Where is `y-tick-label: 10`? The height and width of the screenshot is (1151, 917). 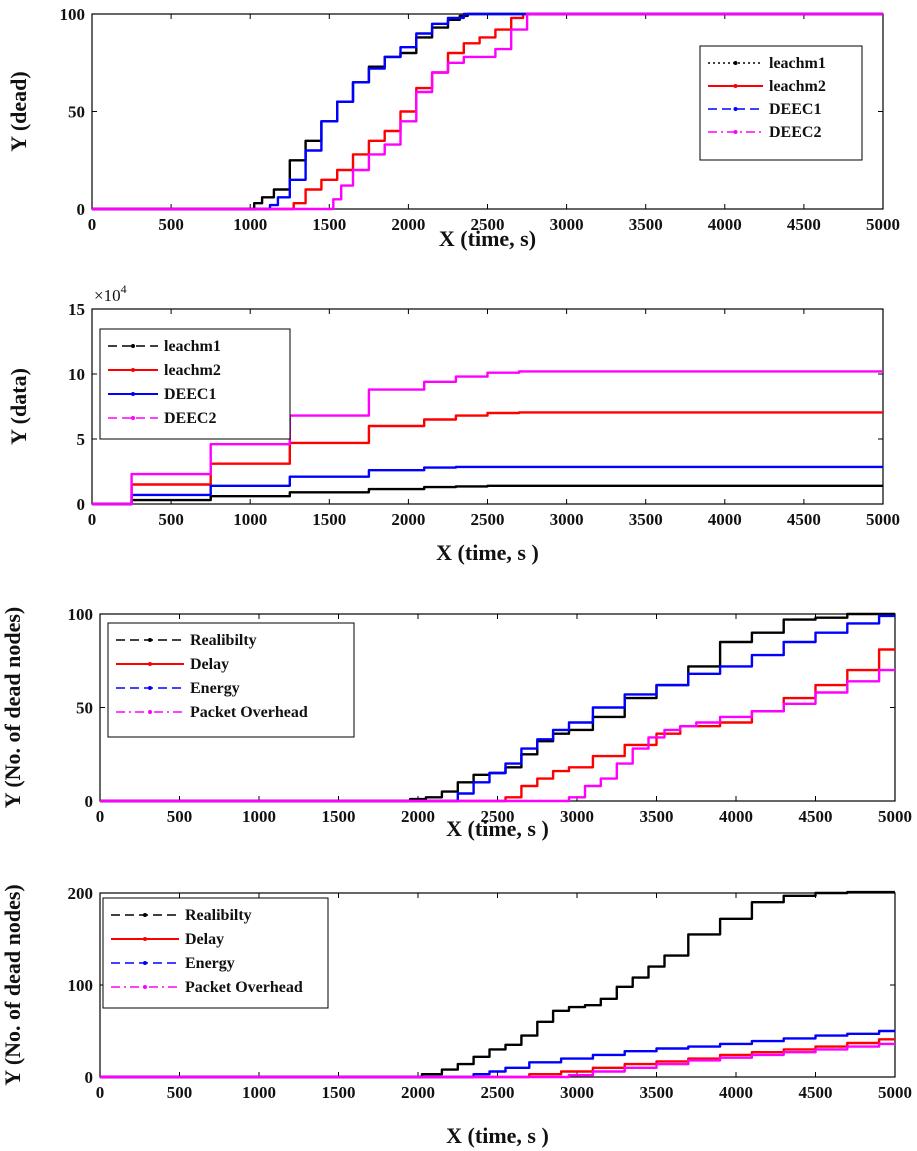 y-tick-label: 10 is located at coordinates (76, 374).